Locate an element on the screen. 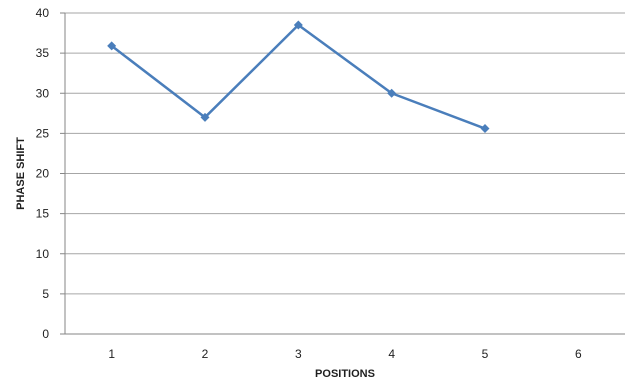 The height and width of the screenshot is (381, 627). y-tick-label: 35 is located at coordinates (43, 53).